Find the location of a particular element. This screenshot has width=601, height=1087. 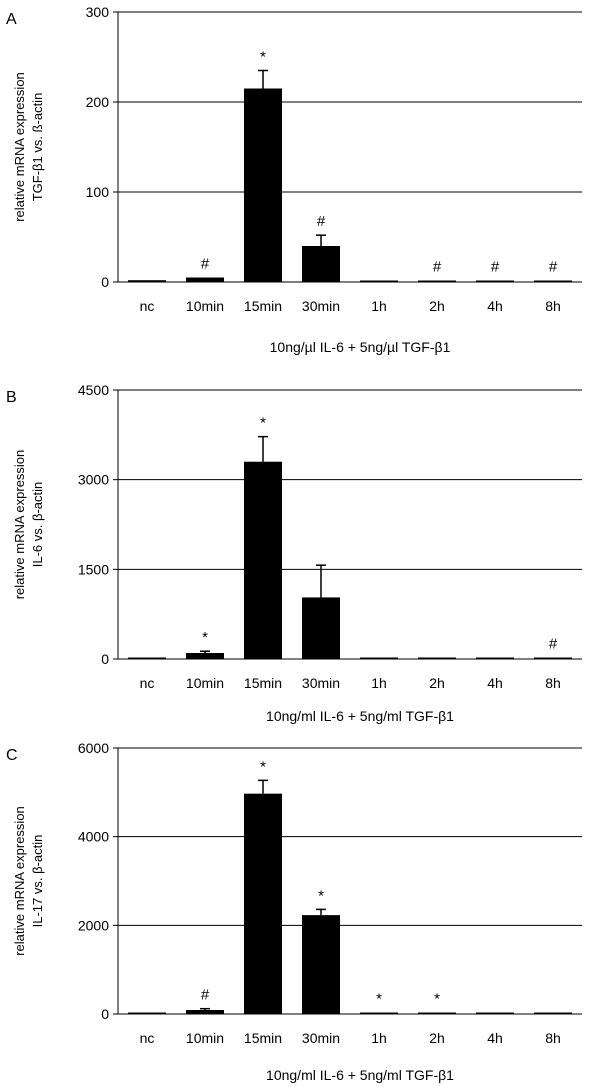

panel-a-category-label: nc is located at coordinates (147, 306).